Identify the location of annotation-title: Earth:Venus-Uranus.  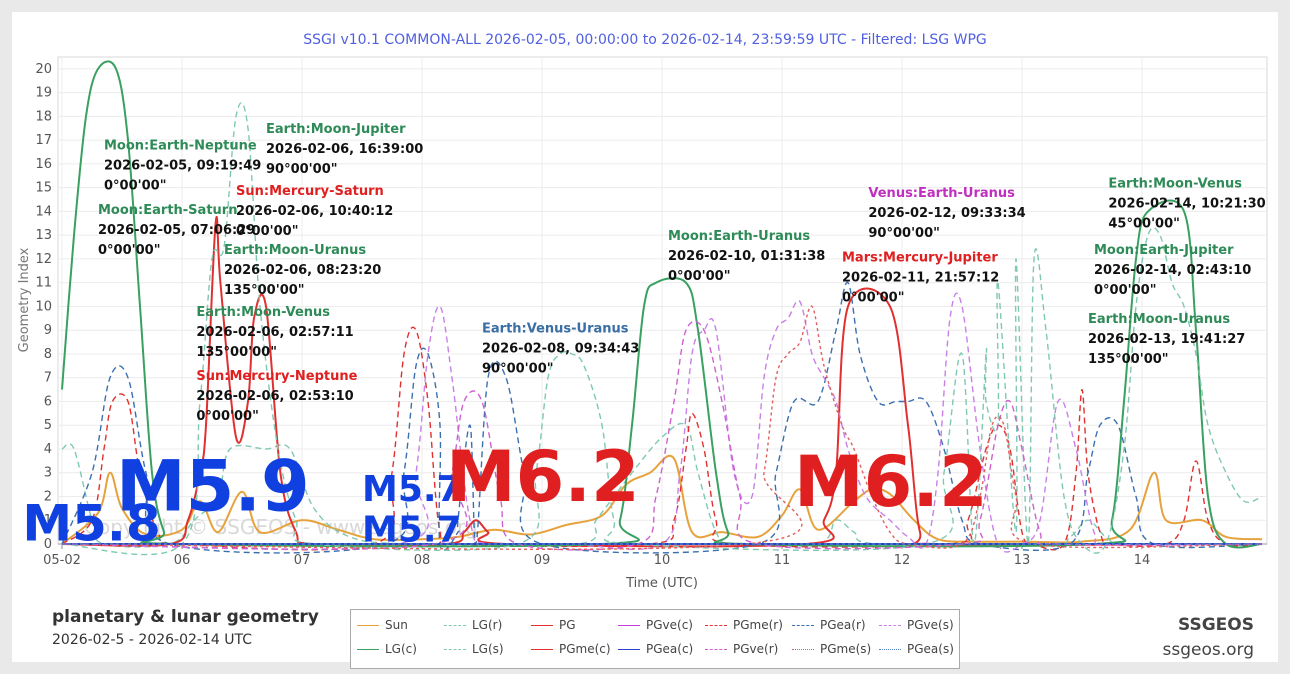
(555, 329).